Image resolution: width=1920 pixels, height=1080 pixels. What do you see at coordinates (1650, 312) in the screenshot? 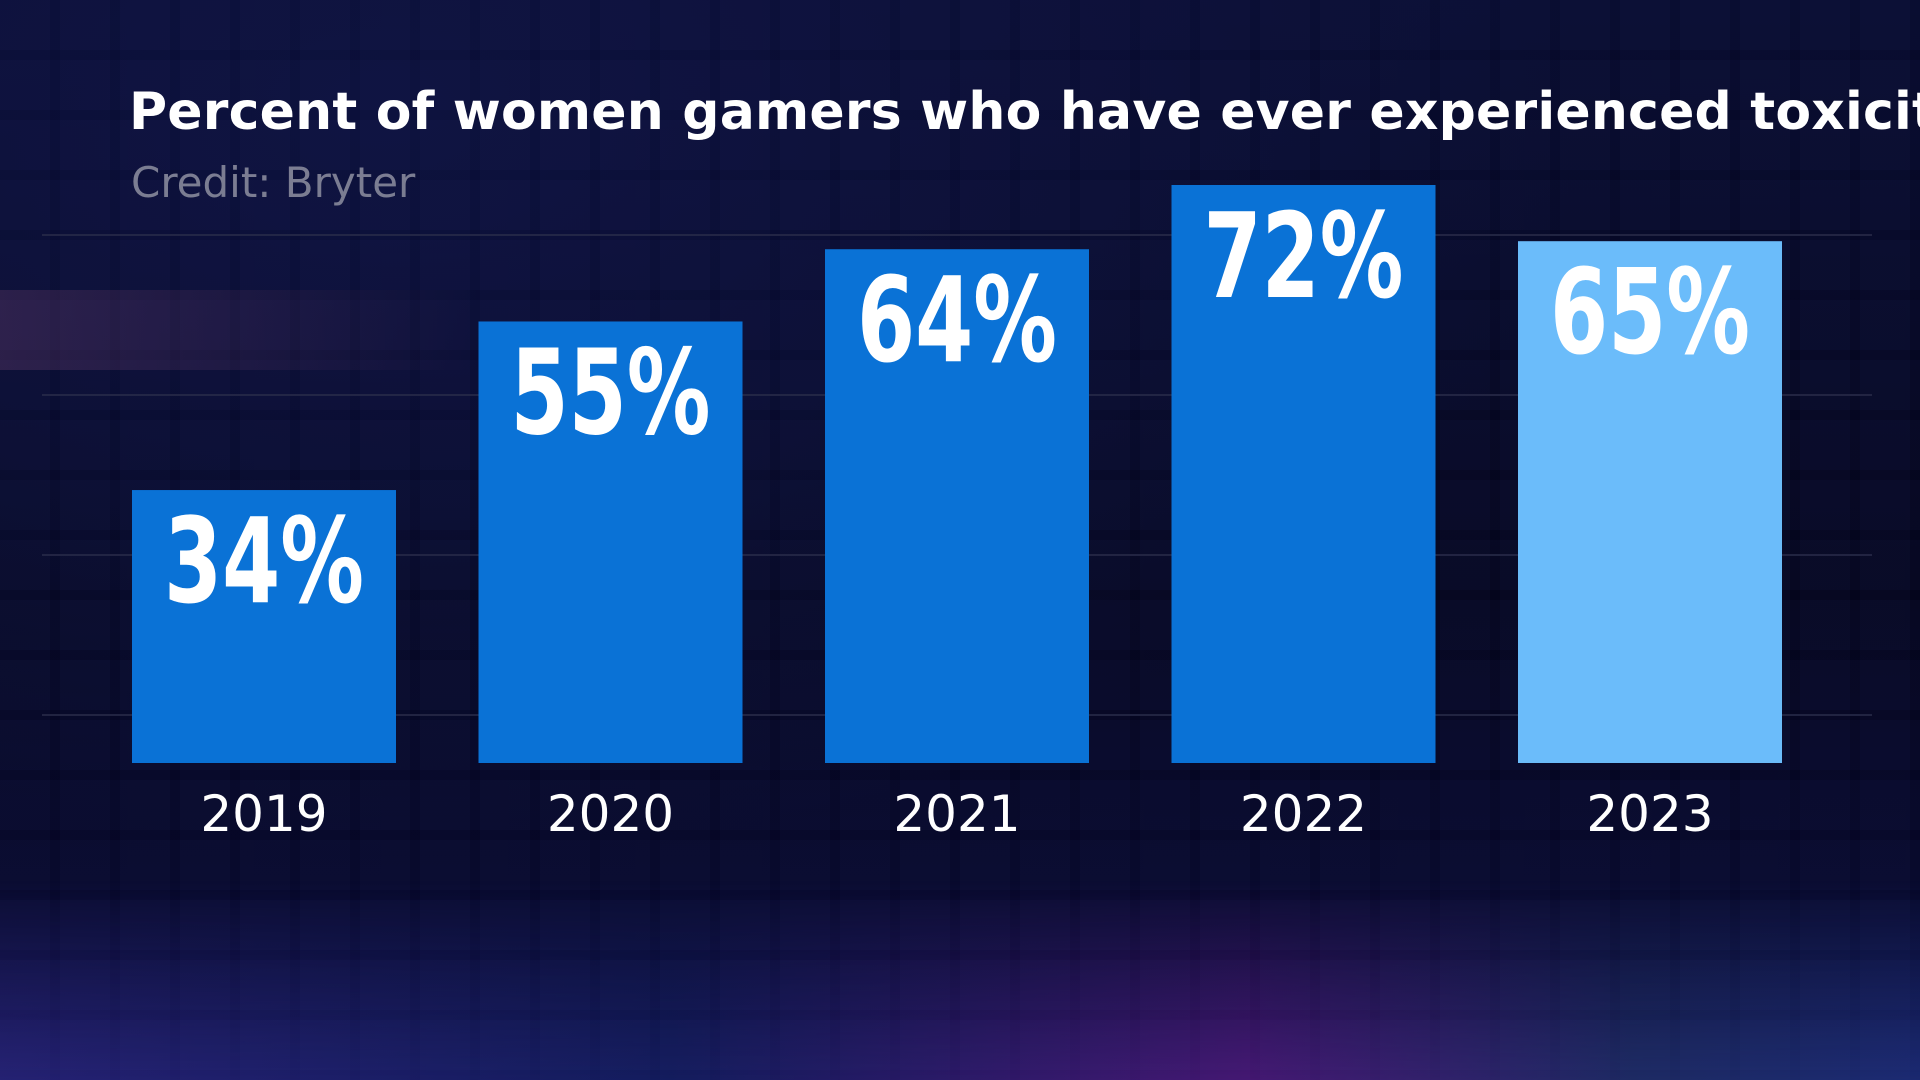
I see `value-label-2023: 65%` at bounding box center [1650, 312].